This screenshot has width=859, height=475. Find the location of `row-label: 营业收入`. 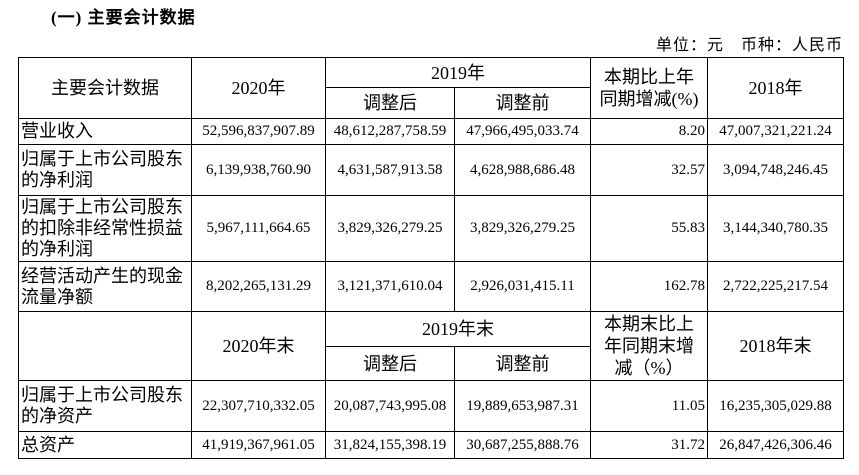

row-label: 营业收入 is located at coordinates (105, 131).